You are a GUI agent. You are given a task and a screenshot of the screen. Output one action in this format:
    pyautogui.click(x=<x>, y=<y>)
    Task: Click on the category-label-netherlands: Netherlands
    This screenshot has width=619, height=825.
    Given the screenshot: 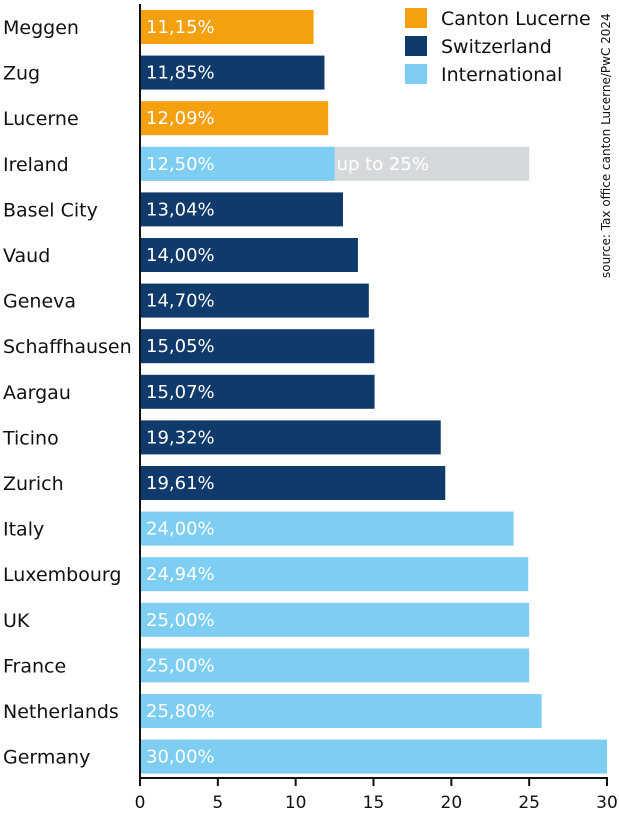 What is the action you would take?
    pyautogui.click(x=61, y=712)
    